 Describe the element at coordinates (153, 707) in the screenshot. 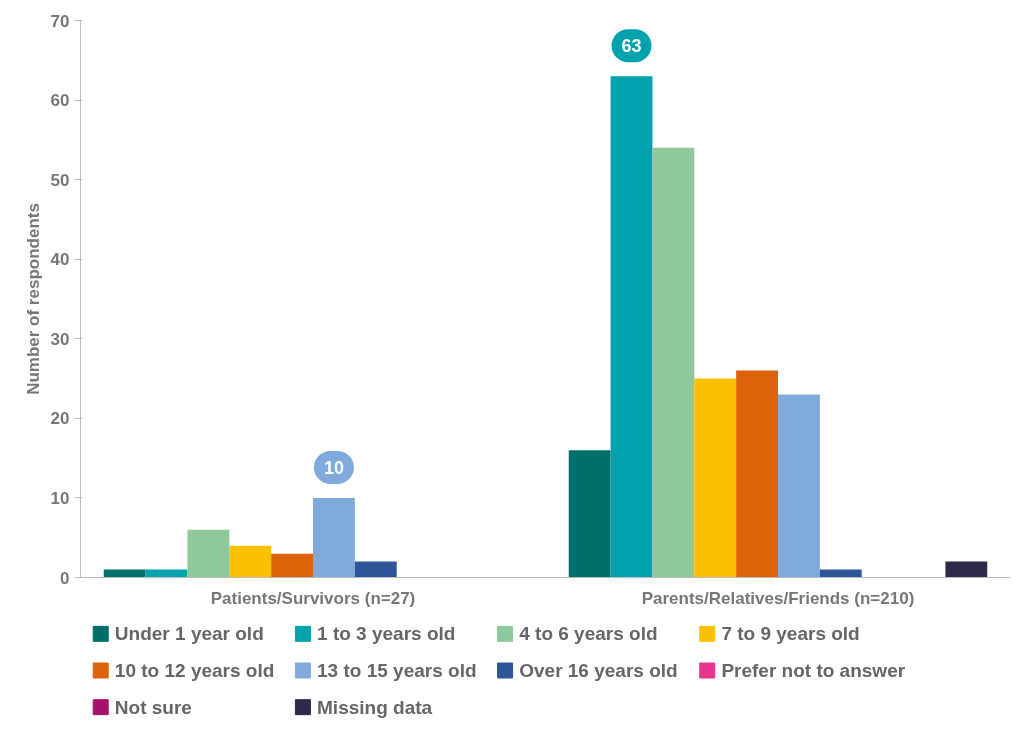

I see `legend-label: Not sure` at that location.